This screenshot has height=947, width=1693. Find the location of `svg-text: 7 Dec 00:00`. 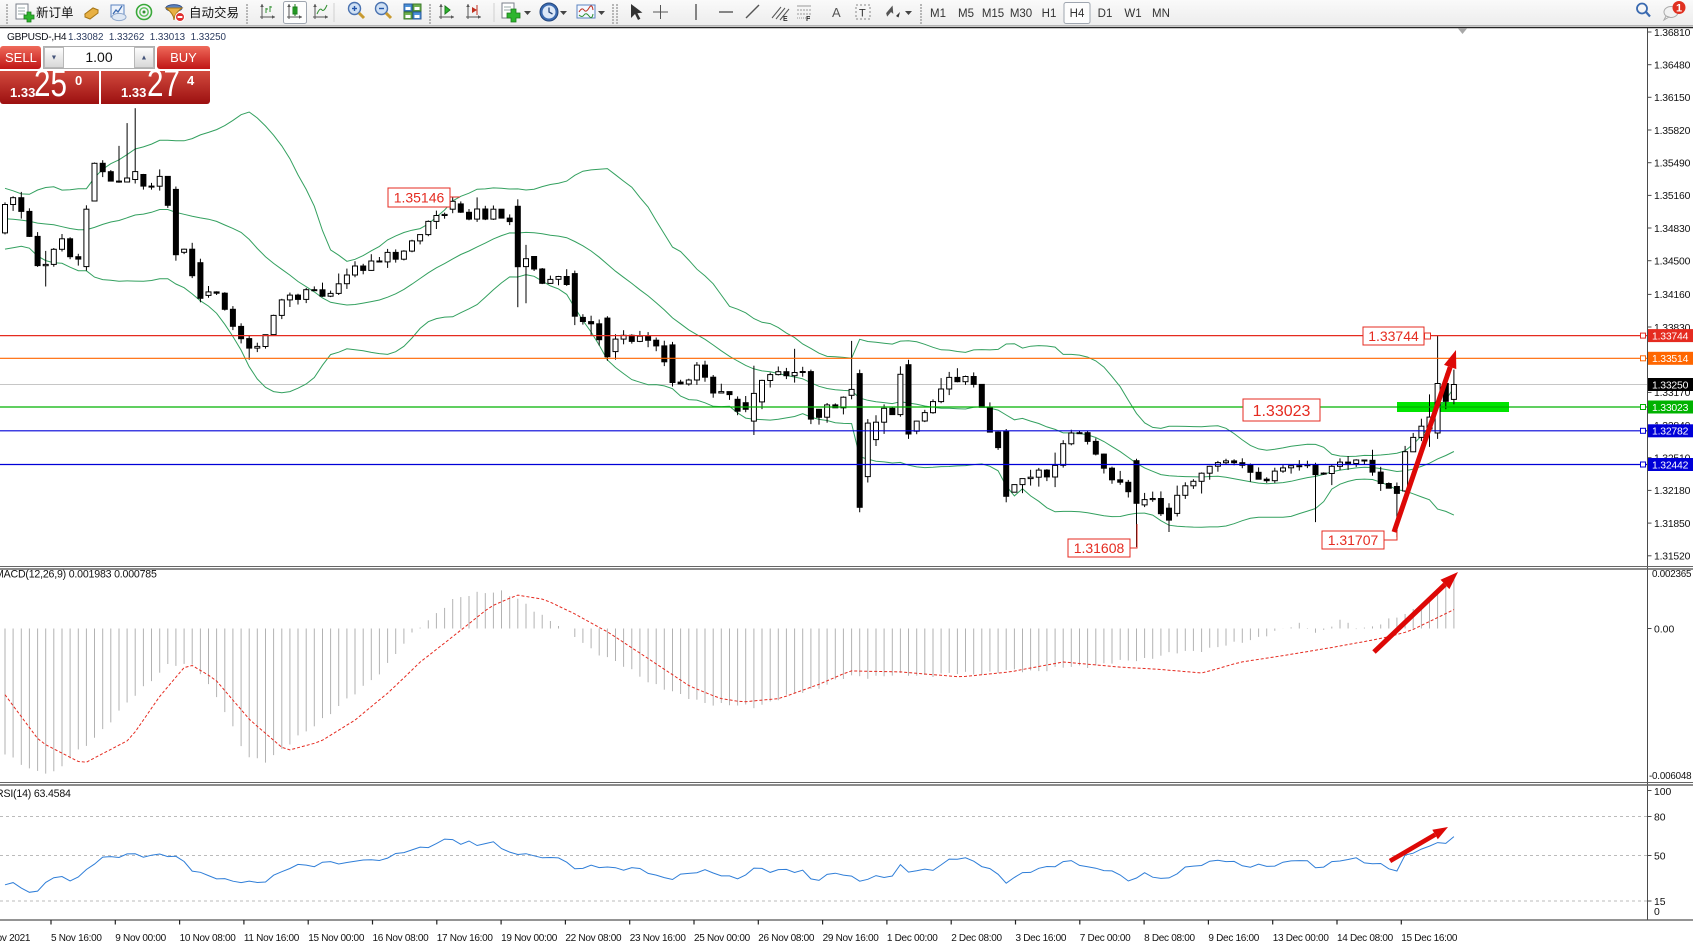

svg-text: 7 Dec 00:00 is located at coordinates (1105, 938).